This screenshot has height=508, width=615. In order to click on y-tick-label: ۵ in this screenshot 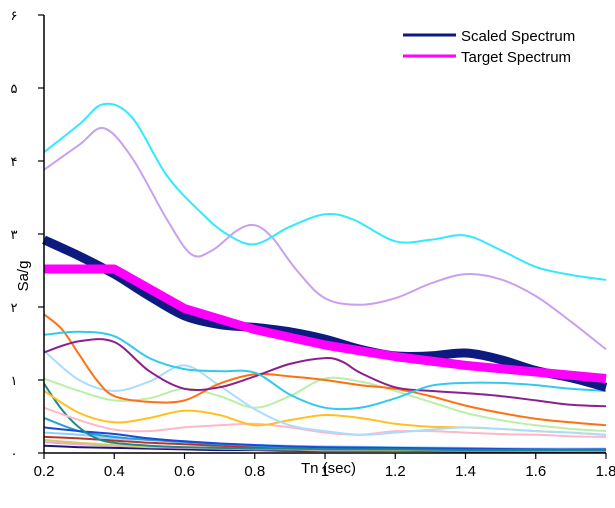, I will do `click(14, 89)`.